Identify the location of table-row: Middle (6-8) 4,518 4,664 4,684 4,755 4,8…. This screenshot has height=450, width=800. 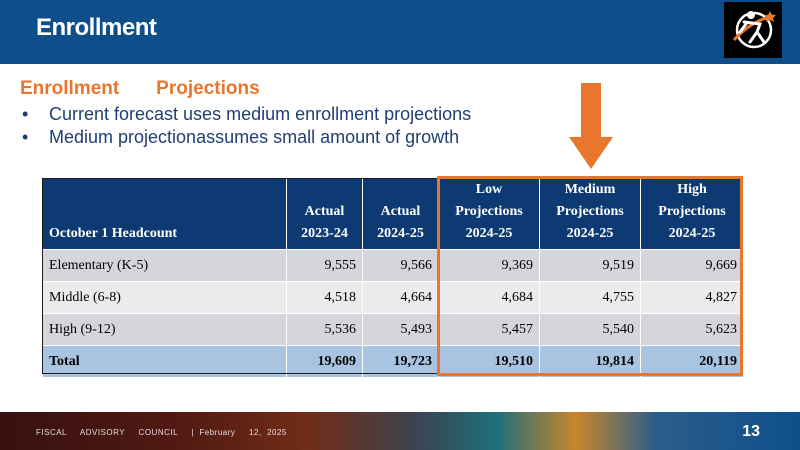
(393, 297).